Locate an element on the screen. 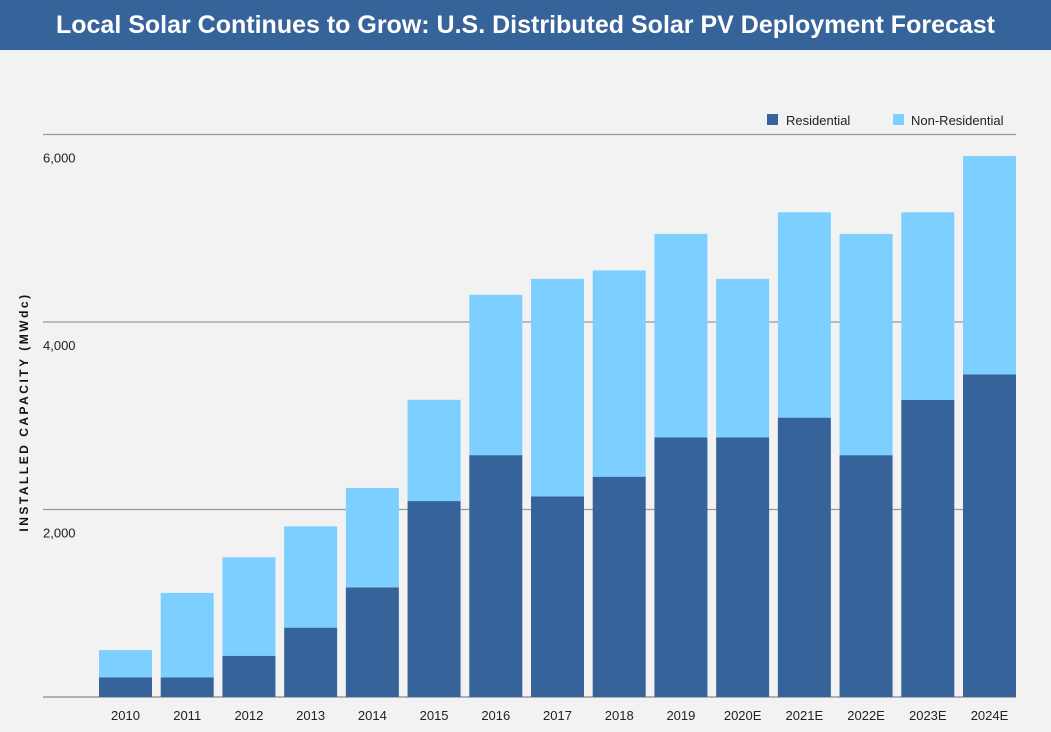 This screenshot has height=732, width=1051. bar-non-residential-2019 is located at coordinates (681, 335).